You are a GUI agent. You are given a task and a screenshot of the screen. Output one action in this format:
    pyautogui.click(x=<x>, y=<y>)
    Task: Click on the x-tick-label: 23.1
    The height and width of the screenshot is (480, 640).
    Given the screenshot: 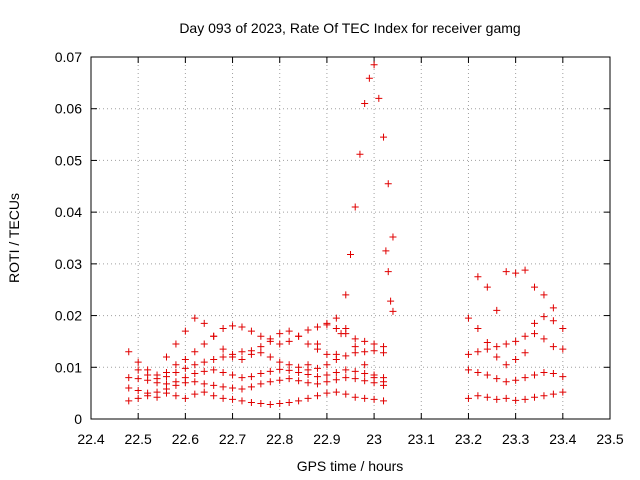 What is the action you would take?
    pyautogui.click(x=421, y=439)
    